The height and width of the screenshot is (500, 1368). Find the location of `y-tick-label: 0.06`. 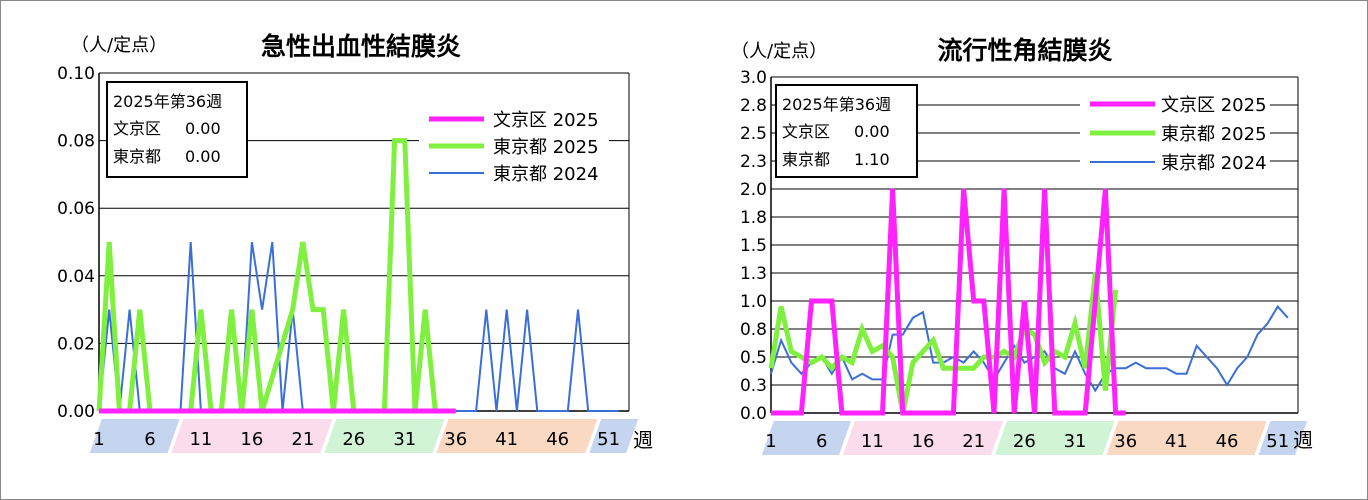

y-tick-label: 0.06 is located at coordinates (76, 209).